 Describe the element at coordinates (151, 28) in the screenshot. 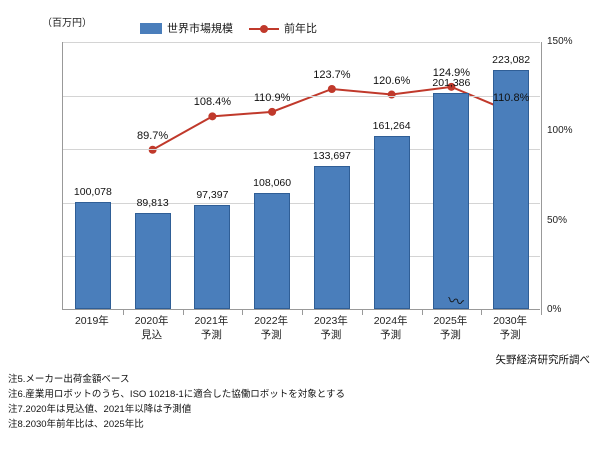

I see `legend-swatch-bar-icon` at that location.